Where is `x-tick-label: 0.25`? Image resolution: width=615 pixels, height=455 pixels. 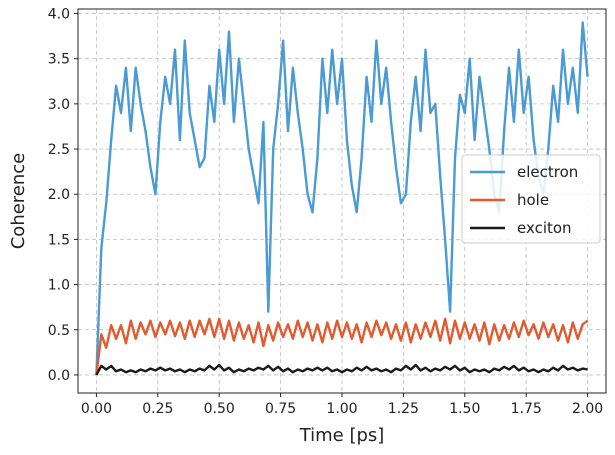
x-tick-label: 0.25 is located at coordinates (157, 409).